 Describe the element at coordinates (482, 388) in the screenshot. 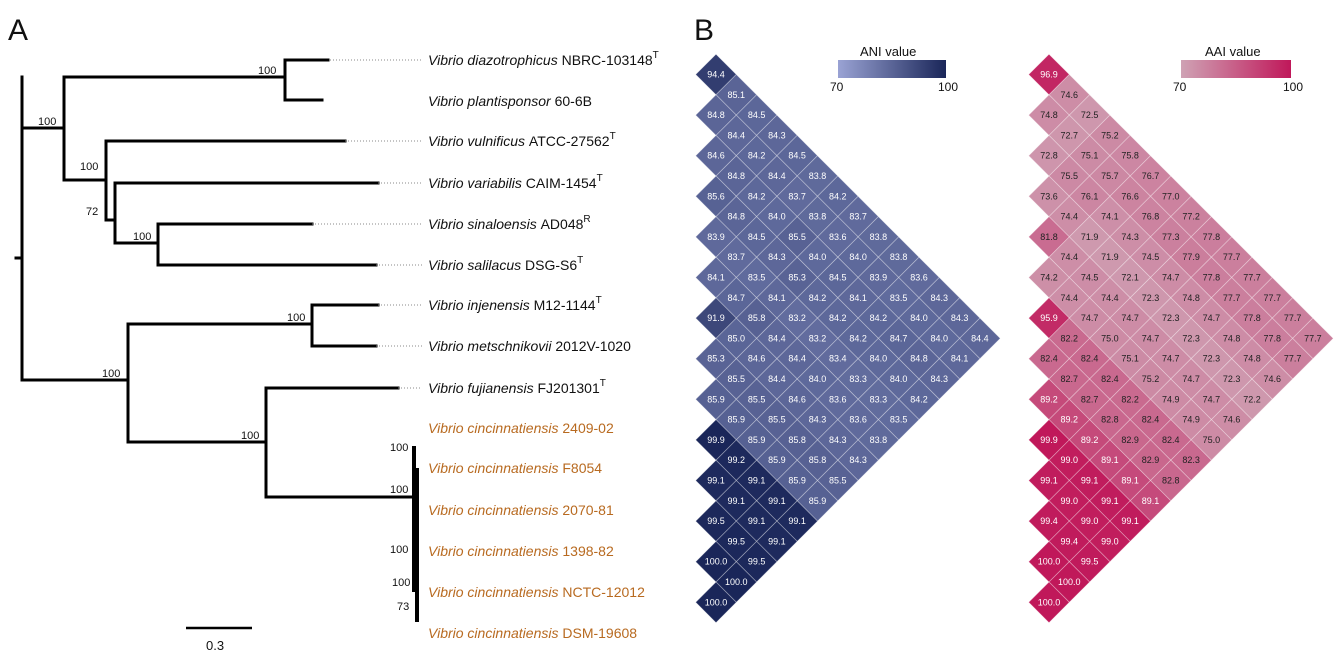

I see `taxon-species: Vibrio fujianensis` at that location.